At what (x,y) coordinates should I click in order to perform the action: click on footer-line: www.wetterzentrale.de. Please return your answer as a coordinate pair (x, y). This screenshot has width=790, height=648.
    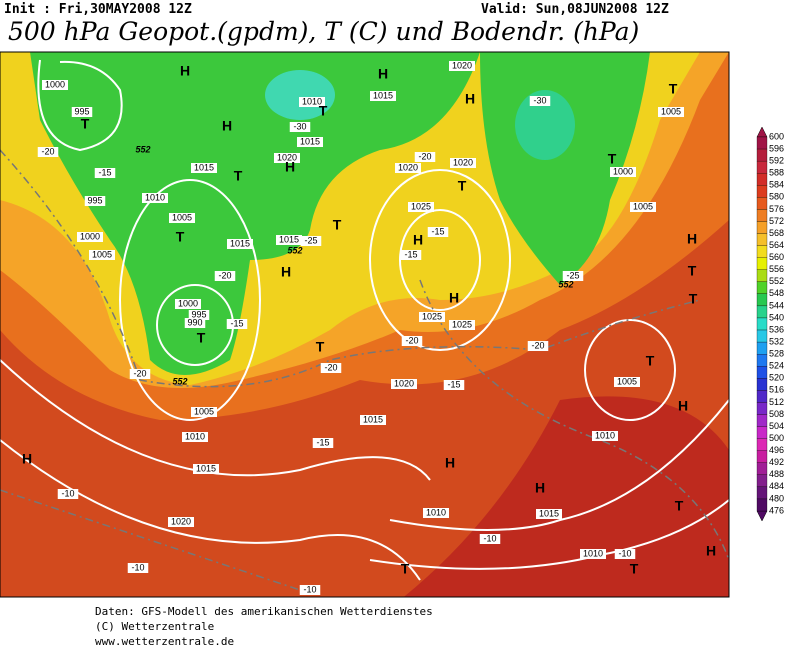
    Looking at the image, I should click on (164, 641).